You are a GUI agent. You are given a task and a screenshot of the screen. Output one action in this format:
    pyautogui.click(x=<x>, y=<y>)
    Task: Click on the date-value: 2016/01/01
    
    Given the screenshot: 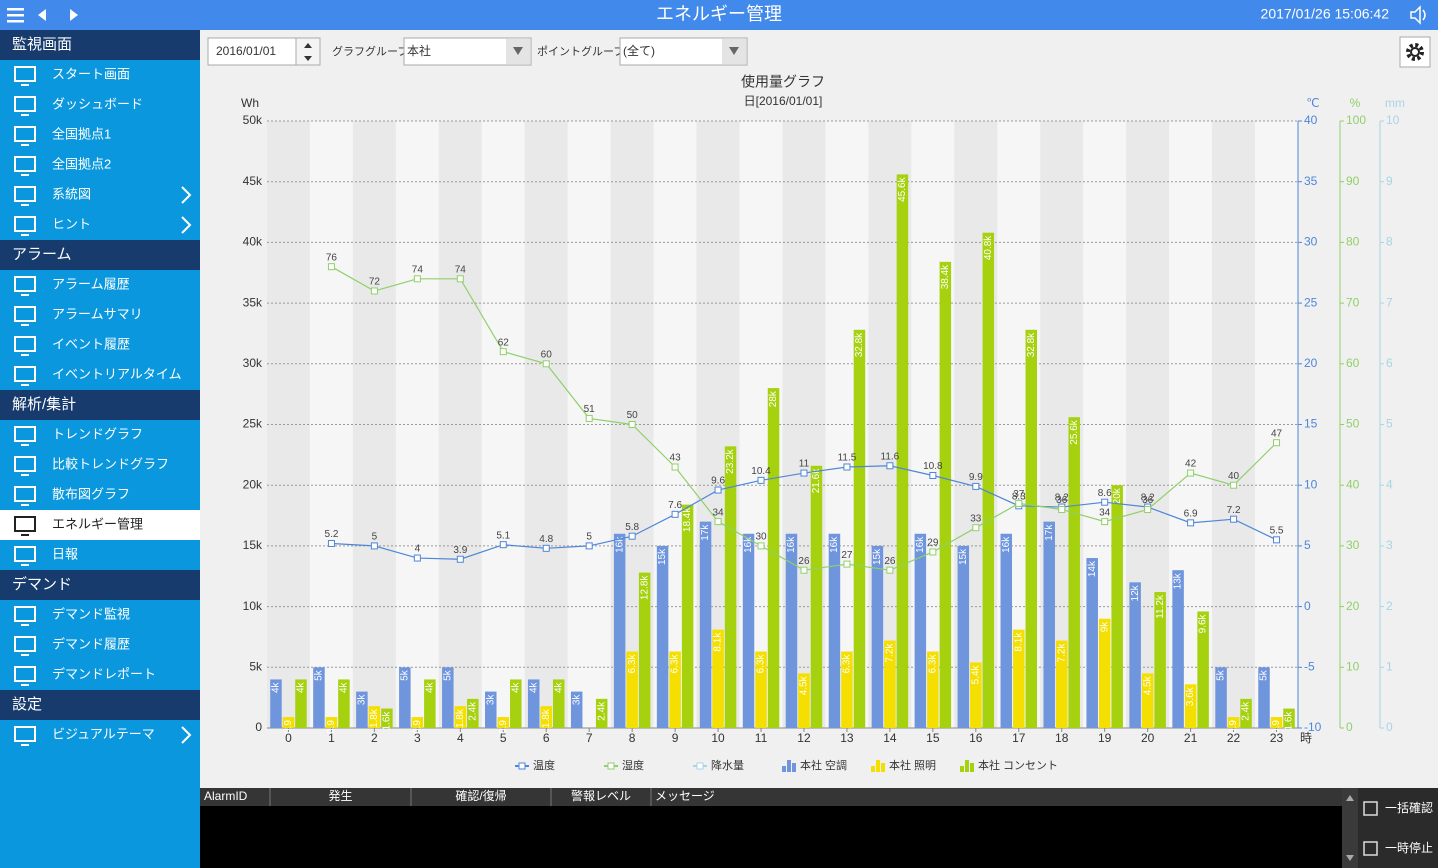 What is the action you would take?
    pyautogui.click(x=246, y=51)
    